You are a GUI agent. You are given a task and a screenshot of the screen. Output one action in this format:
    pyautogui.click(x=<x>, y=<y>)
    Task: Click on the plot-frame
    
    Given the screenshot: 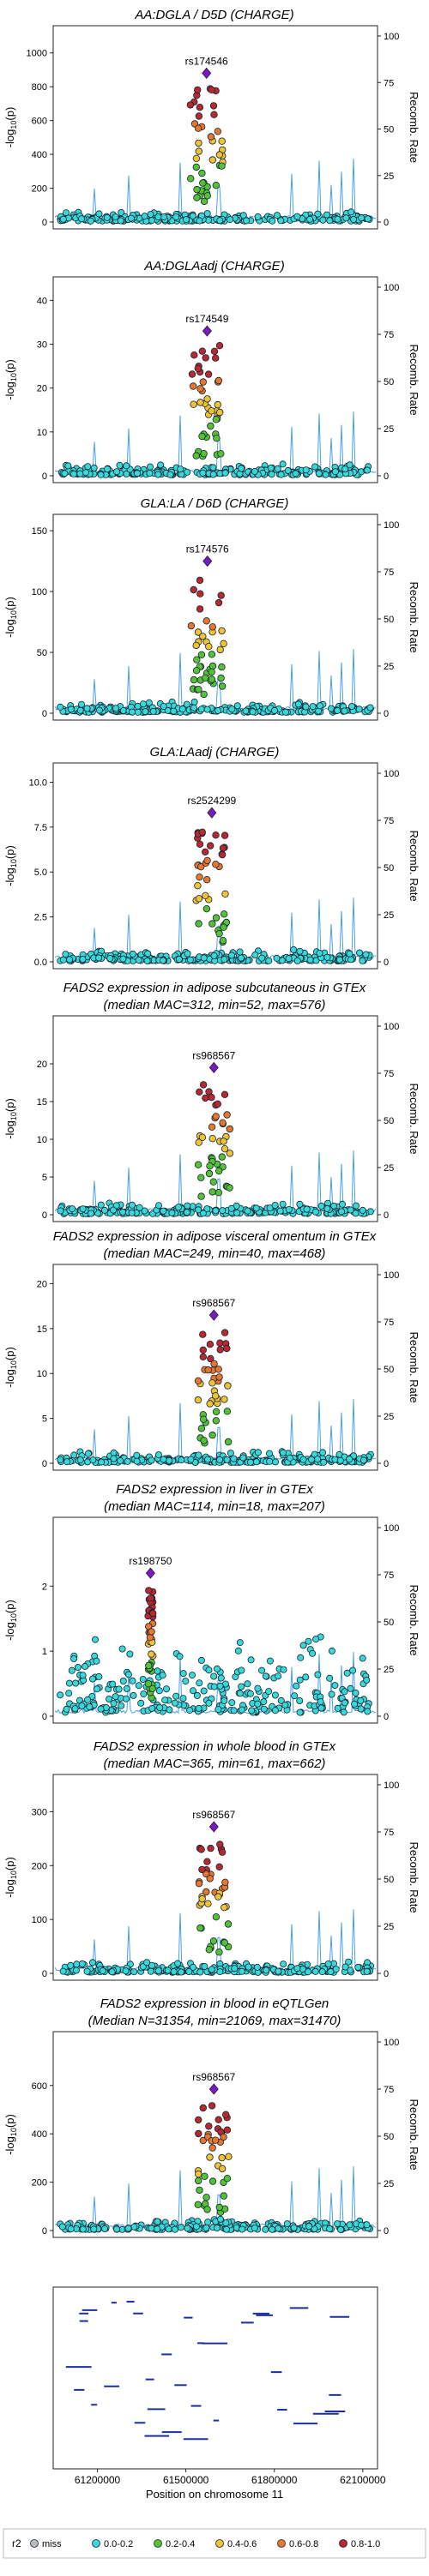 What is the action you would take?
    pyautogui.click(x=215, y=1877)
    